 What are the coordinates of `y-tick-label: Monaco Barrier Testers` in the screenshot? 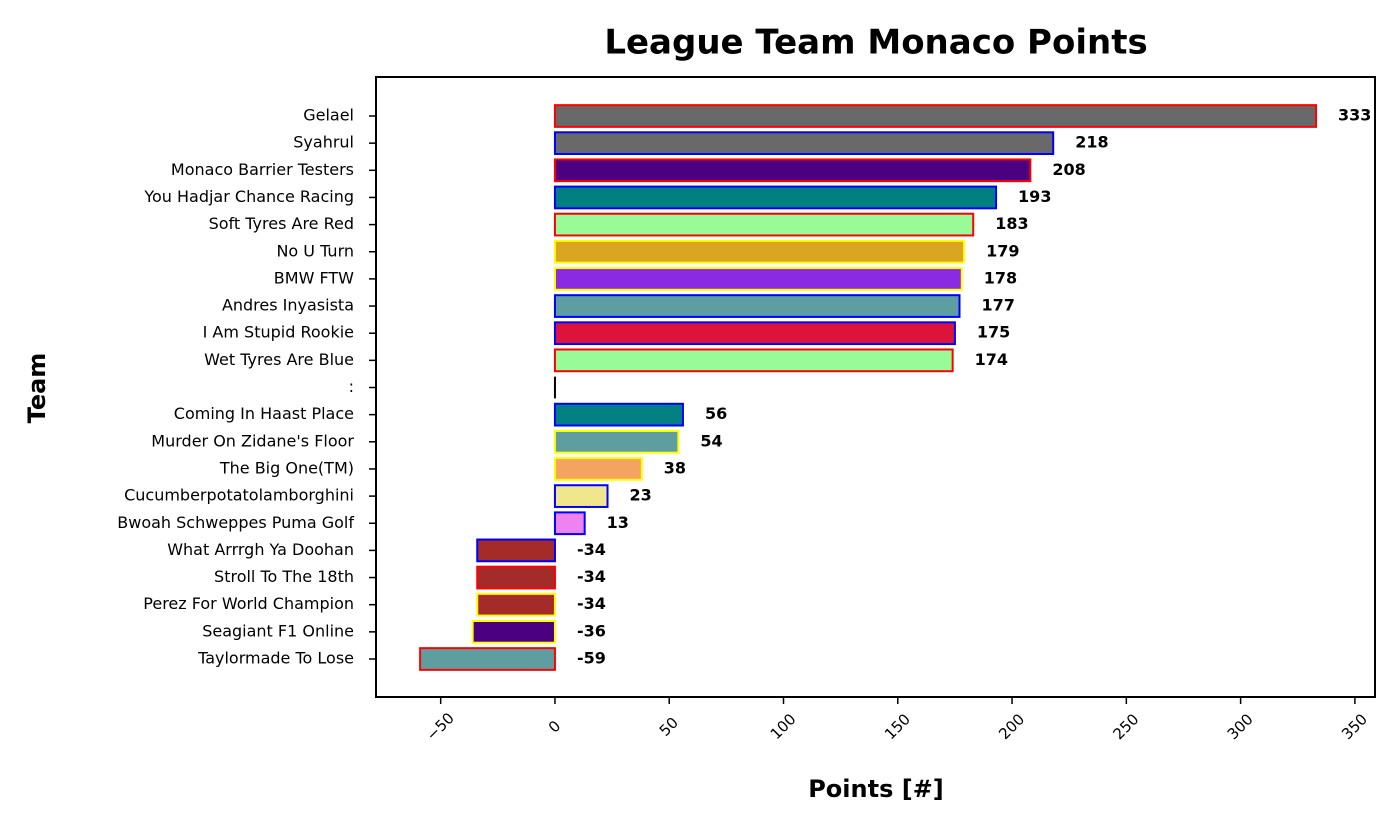 It's located at (262, 169).